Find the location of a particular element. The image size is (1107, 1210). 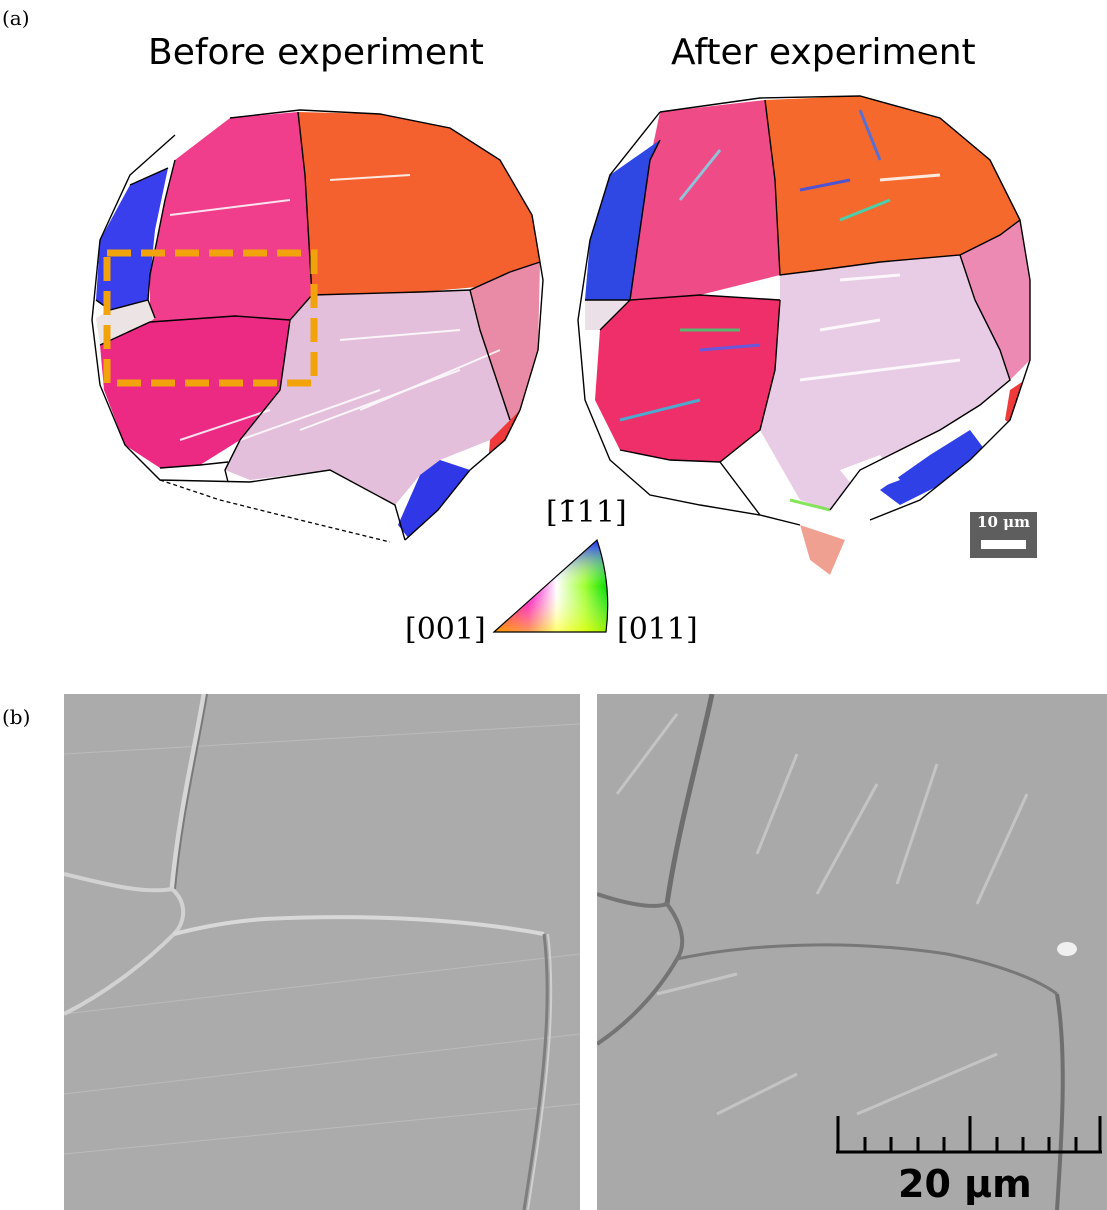

before-experiment-ebsd-map is located at coordinates (317, 326).